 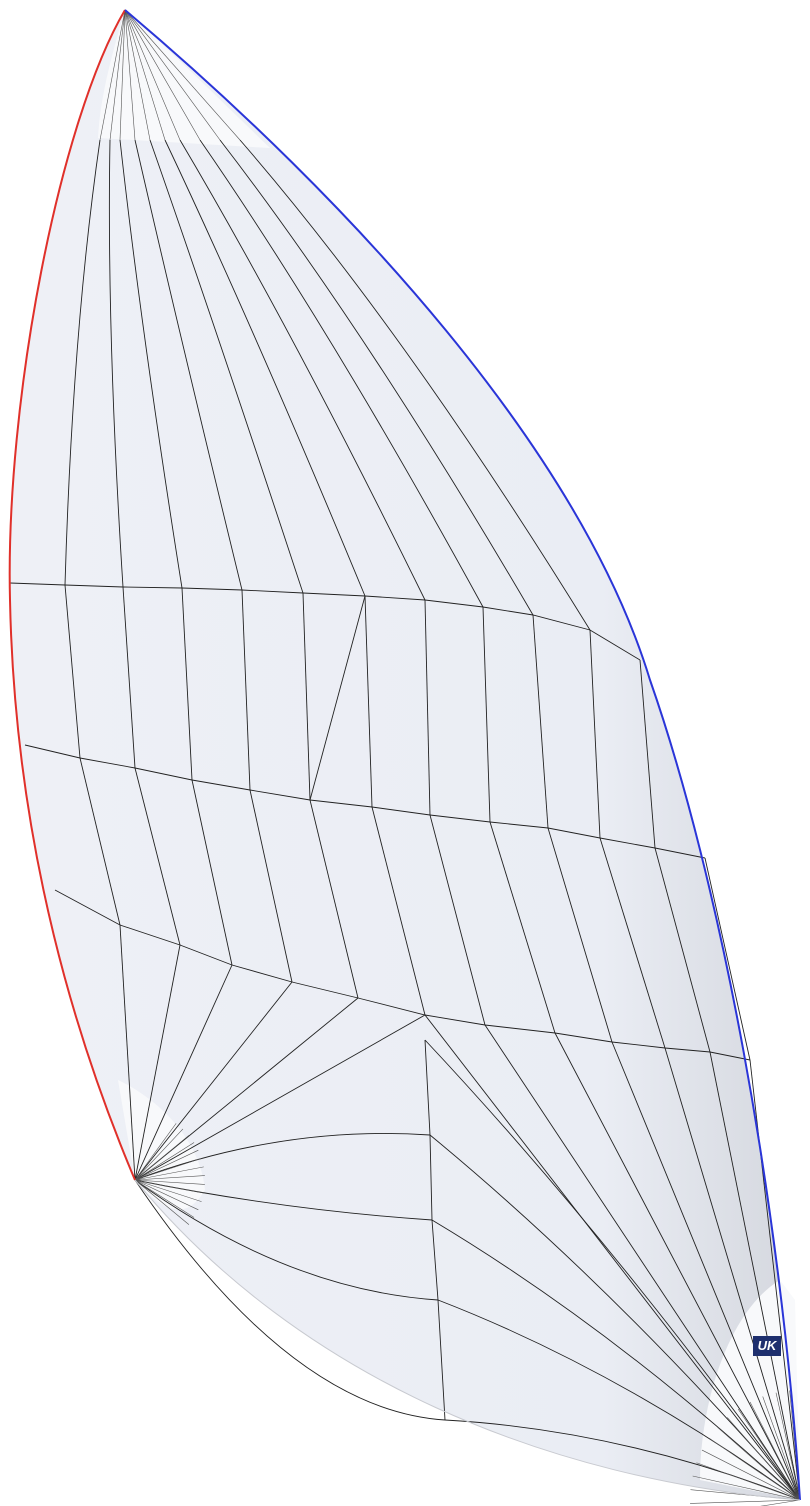 What do you see at coordinates (750, 1390) in the screenshot?
I see `clew-patch` at bounding box center [750, 1390].